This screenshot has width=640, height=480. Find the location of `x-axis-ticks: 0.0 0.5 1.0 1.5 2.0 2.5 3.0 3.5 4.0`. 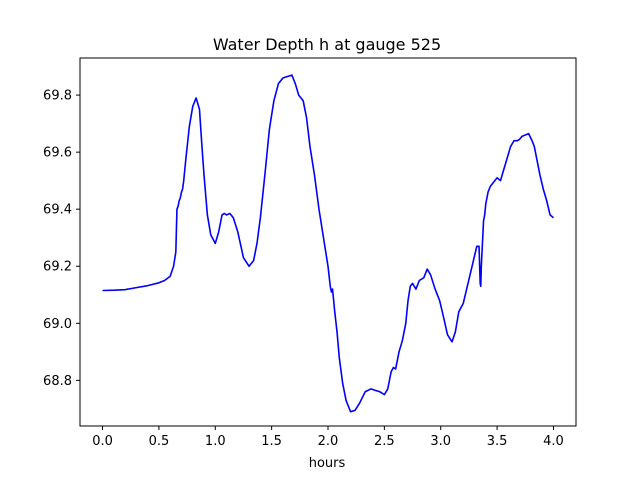

x-axis-ticks: 0.0 0.5 1.0 1.5 2.0 2.5 3.0 3.5 4.0 is located at coordinates (328, 437).